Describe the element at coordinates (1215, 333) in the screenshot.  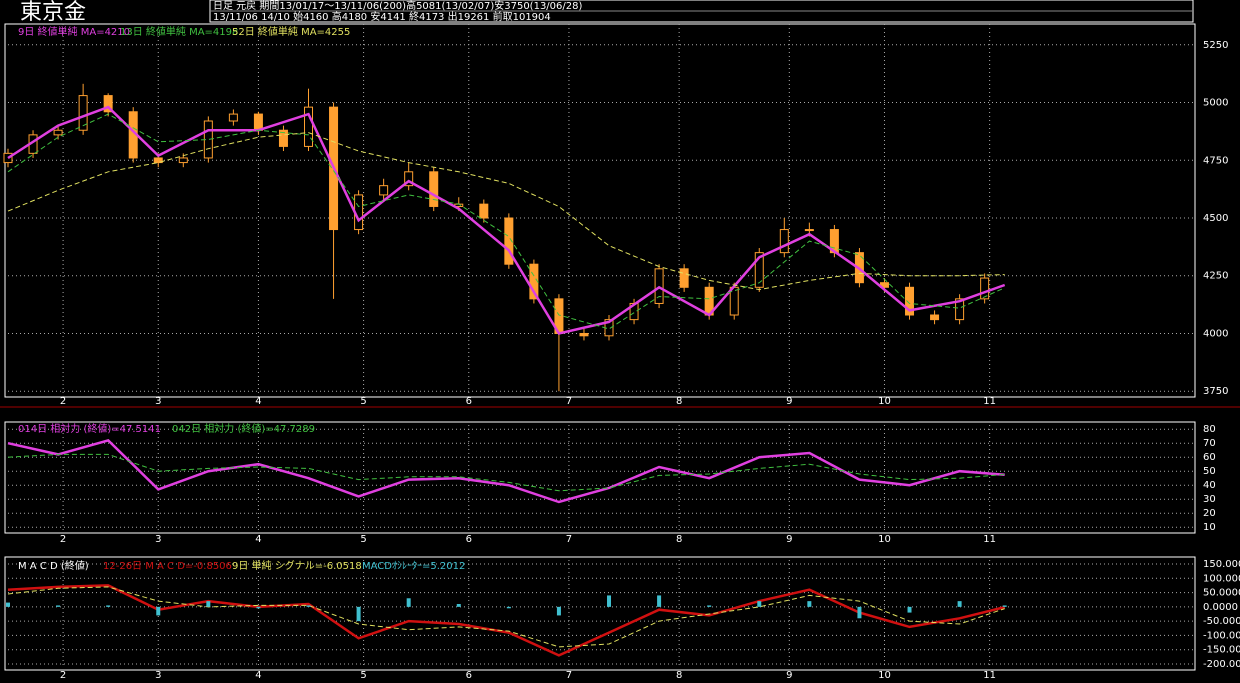
I see `y-tick-label: 4000` at that location.